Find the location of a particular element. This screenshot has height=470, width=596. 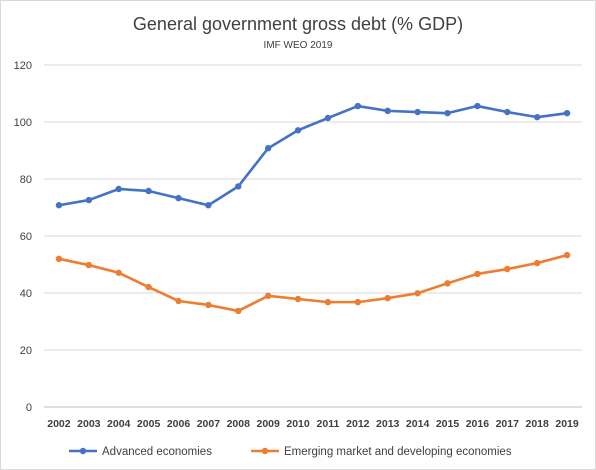

x-tick-label: 2004 is located at coordinates (119, 424).